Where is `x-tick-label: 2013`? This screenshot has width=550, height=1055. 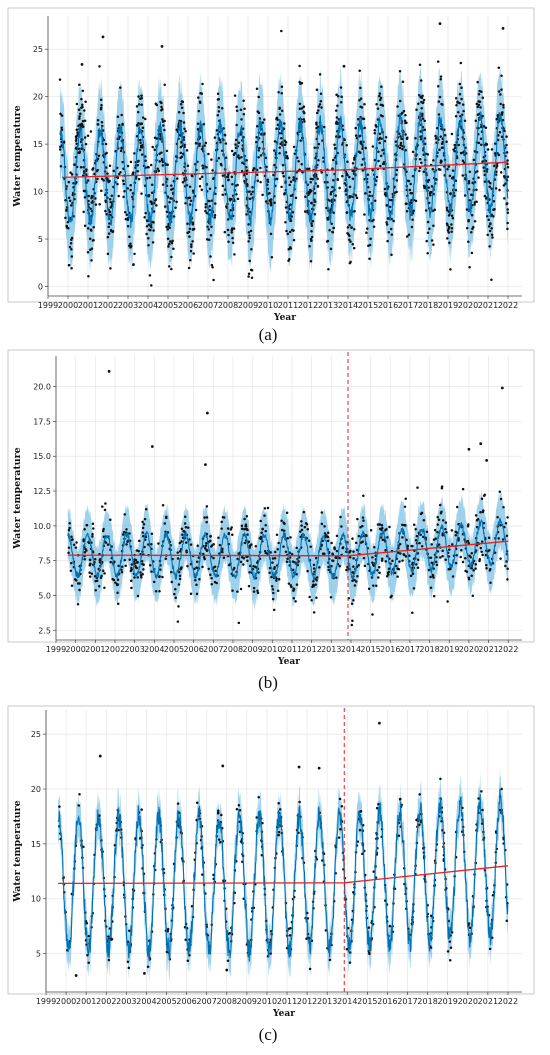 x-tick-label: 2013 is located at coordinates (328, 305).